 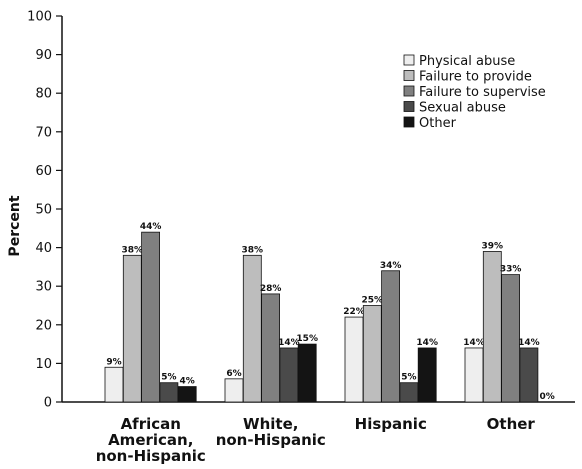 What do you see at coordinates (187, 382) in the screenshot?
I see `bar-data-label: 4%` at bounding box center [187, 382].